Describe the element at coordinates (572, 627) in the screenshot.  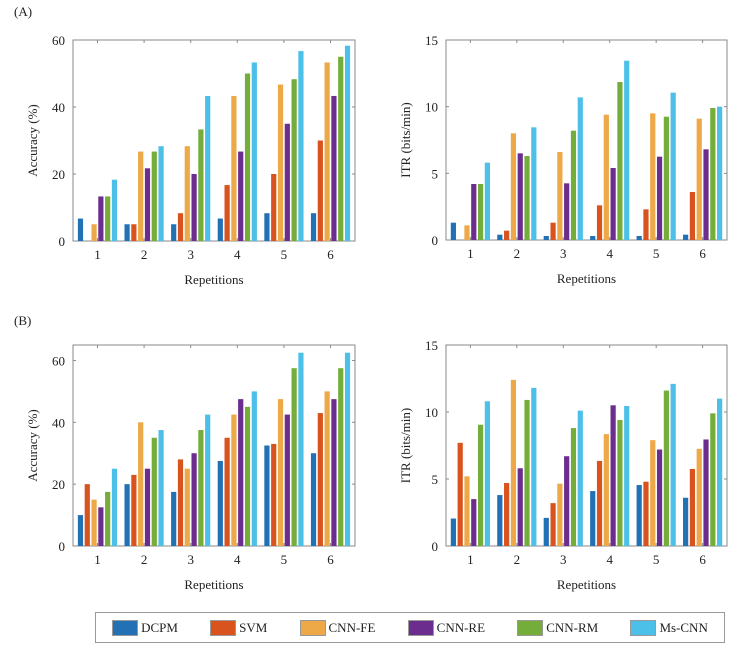
I see `legend-label-cnn-rm: CNN-RM` at that location.